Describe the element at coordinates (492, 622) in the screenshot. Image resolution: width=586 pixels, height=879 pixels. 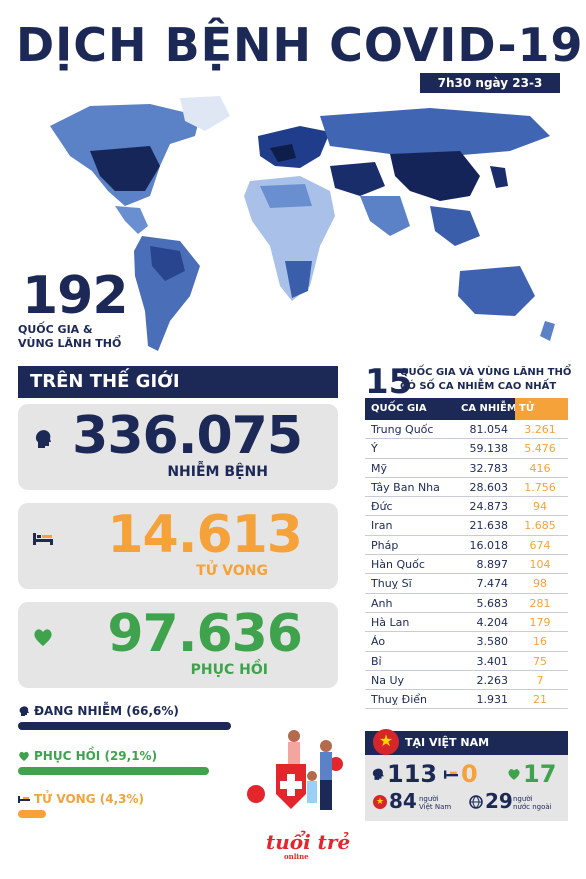
I see `cell-cases: 4.204` at that location.